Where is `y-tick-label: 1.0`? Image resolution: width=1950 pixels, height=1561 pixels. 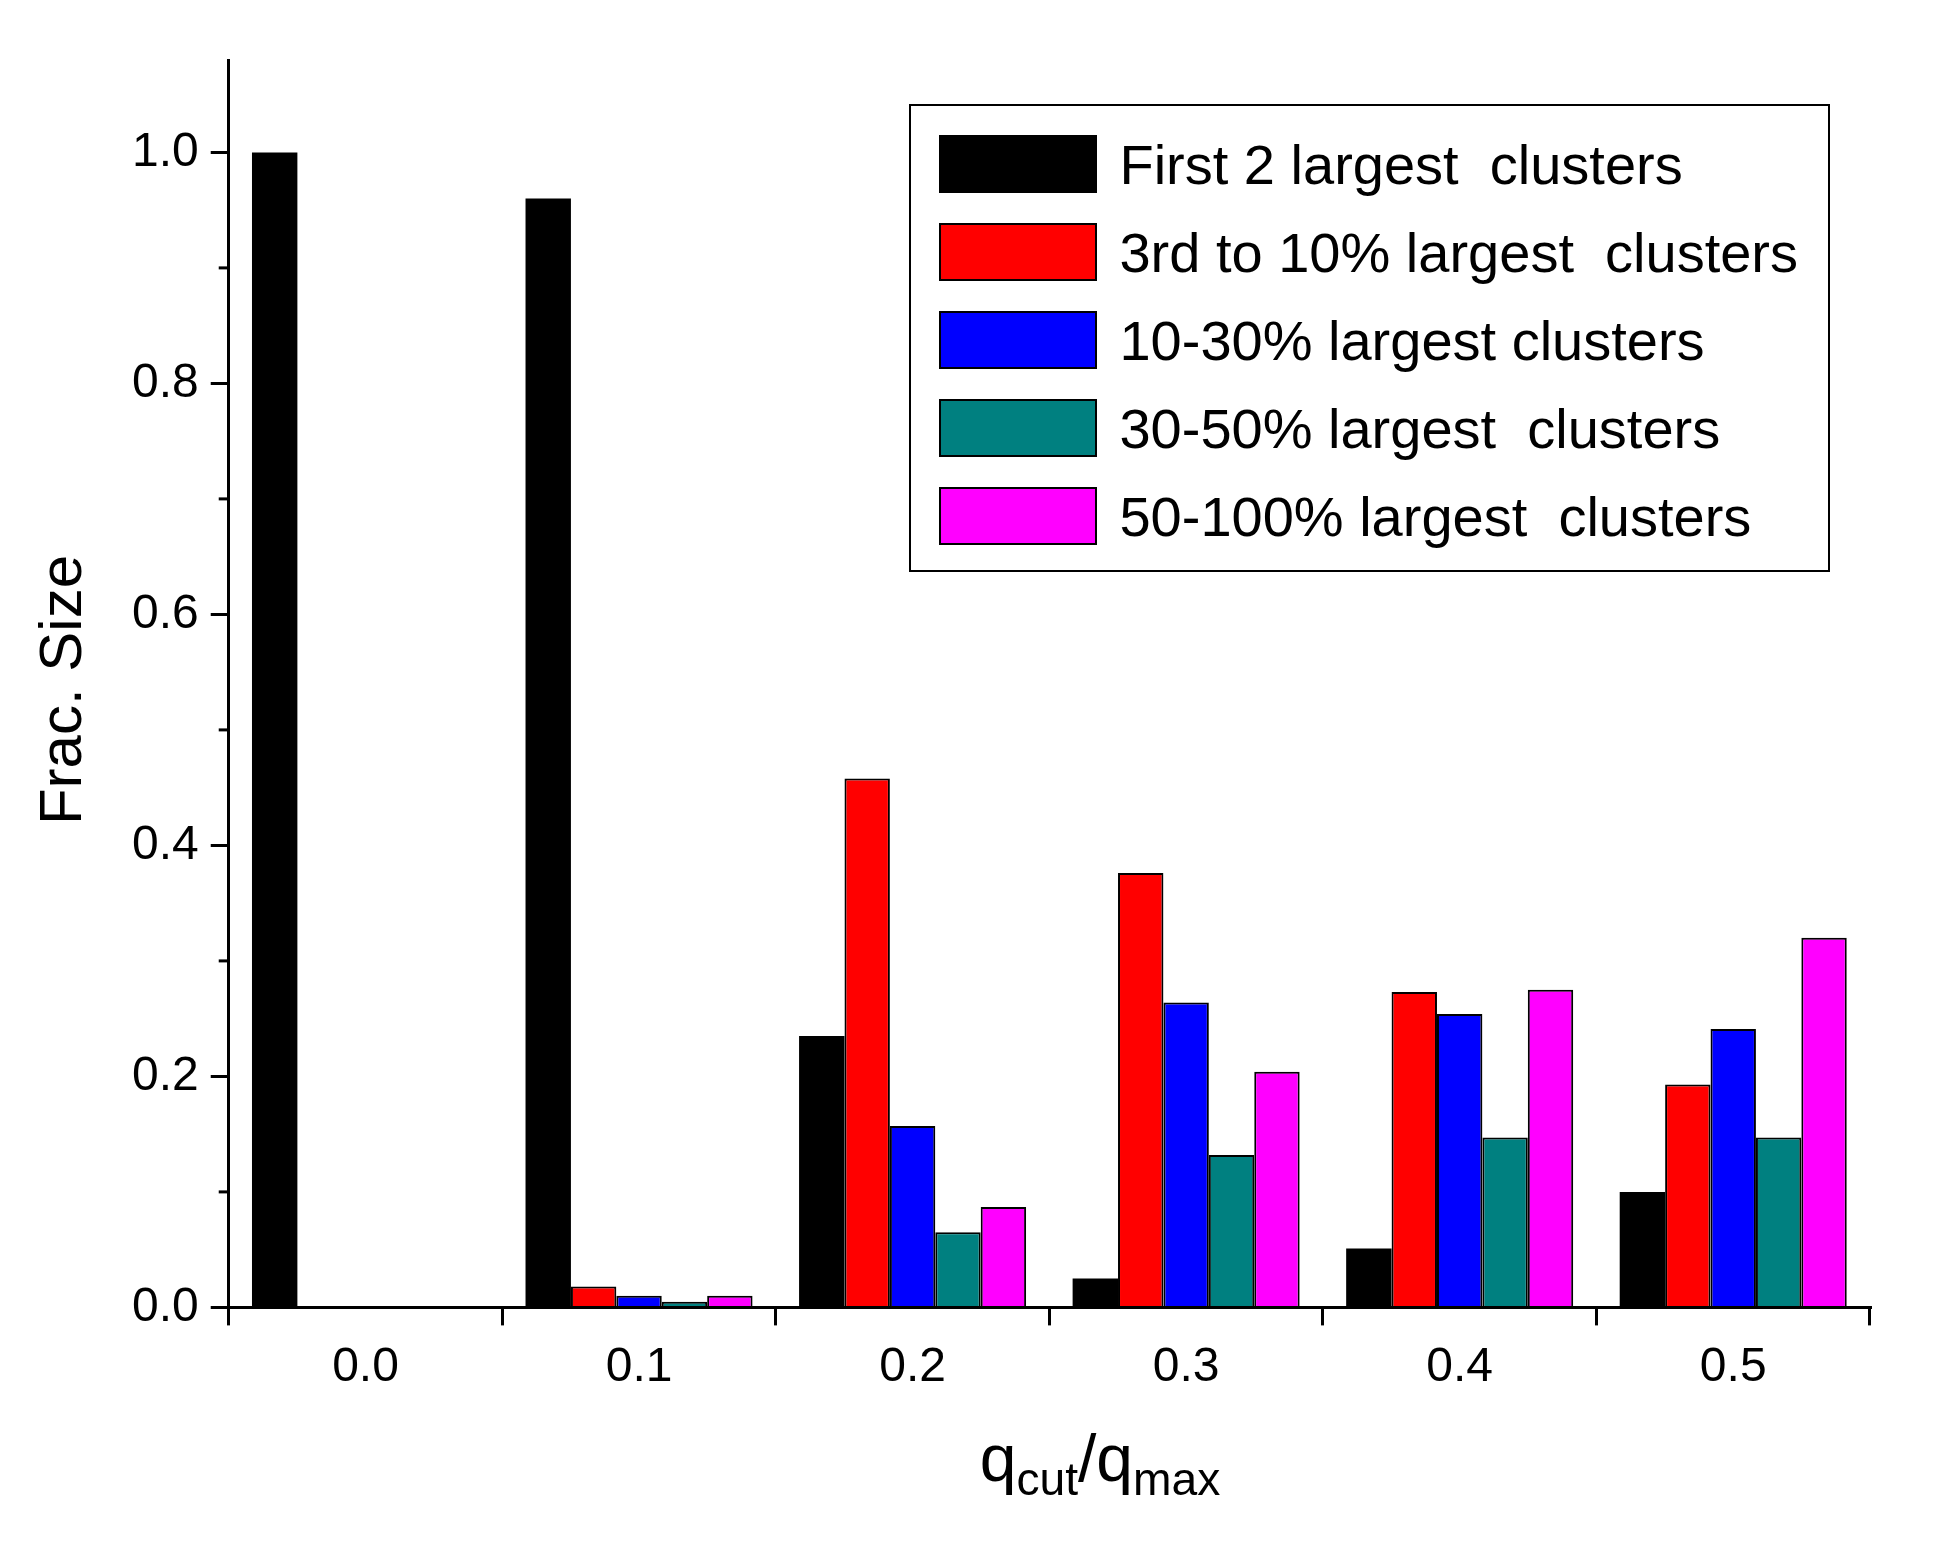
y-tick-label: 1.0 is located at coordinates (165, 149).